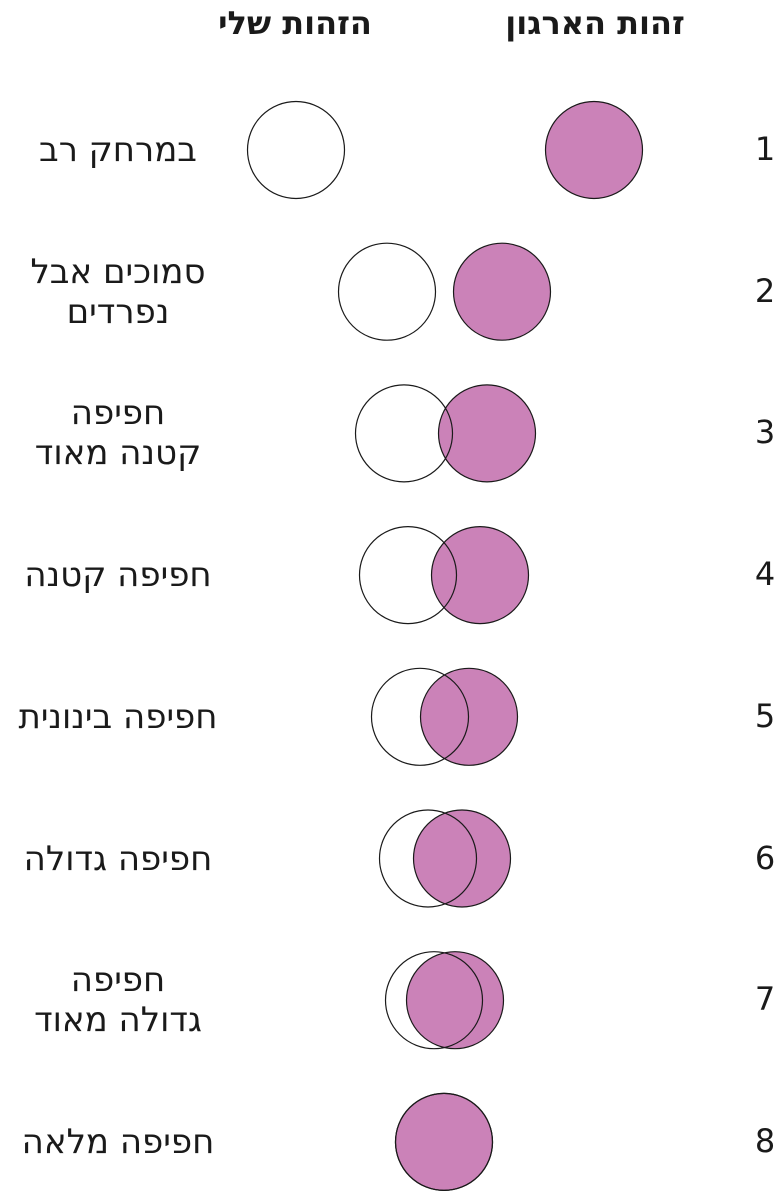 This screenshot has width=781, height=1200. I want to click on row-label: סמוכים אבל, so click(118, 271).